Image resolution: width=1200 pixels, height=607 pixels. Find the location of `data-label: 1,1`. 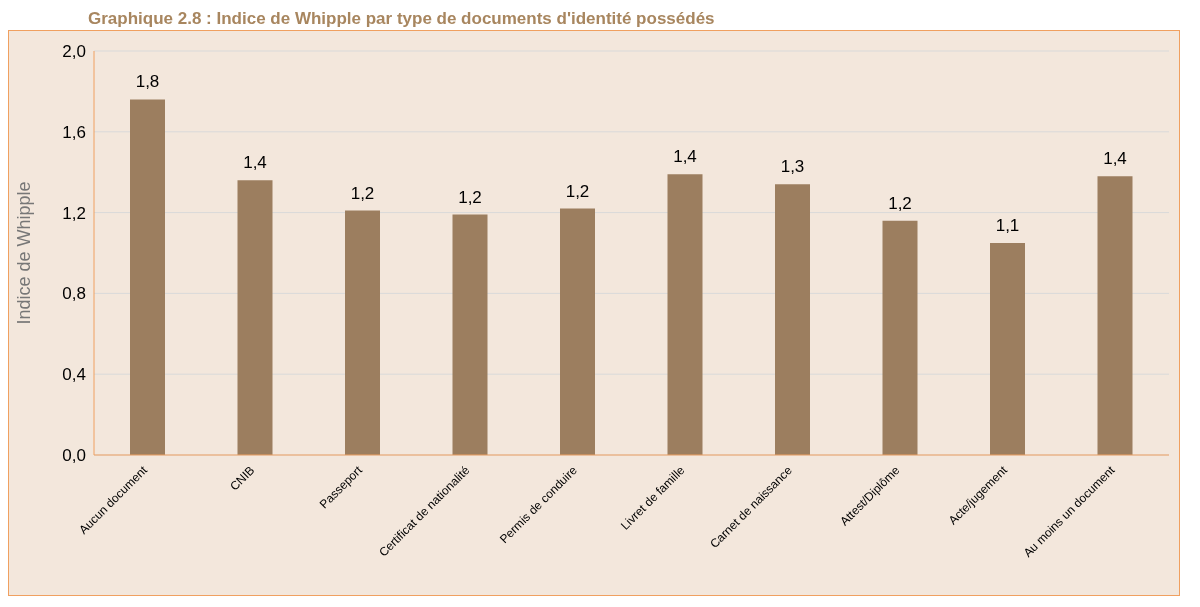

data-label: 1,1 is located at coordinates (1007, 225).